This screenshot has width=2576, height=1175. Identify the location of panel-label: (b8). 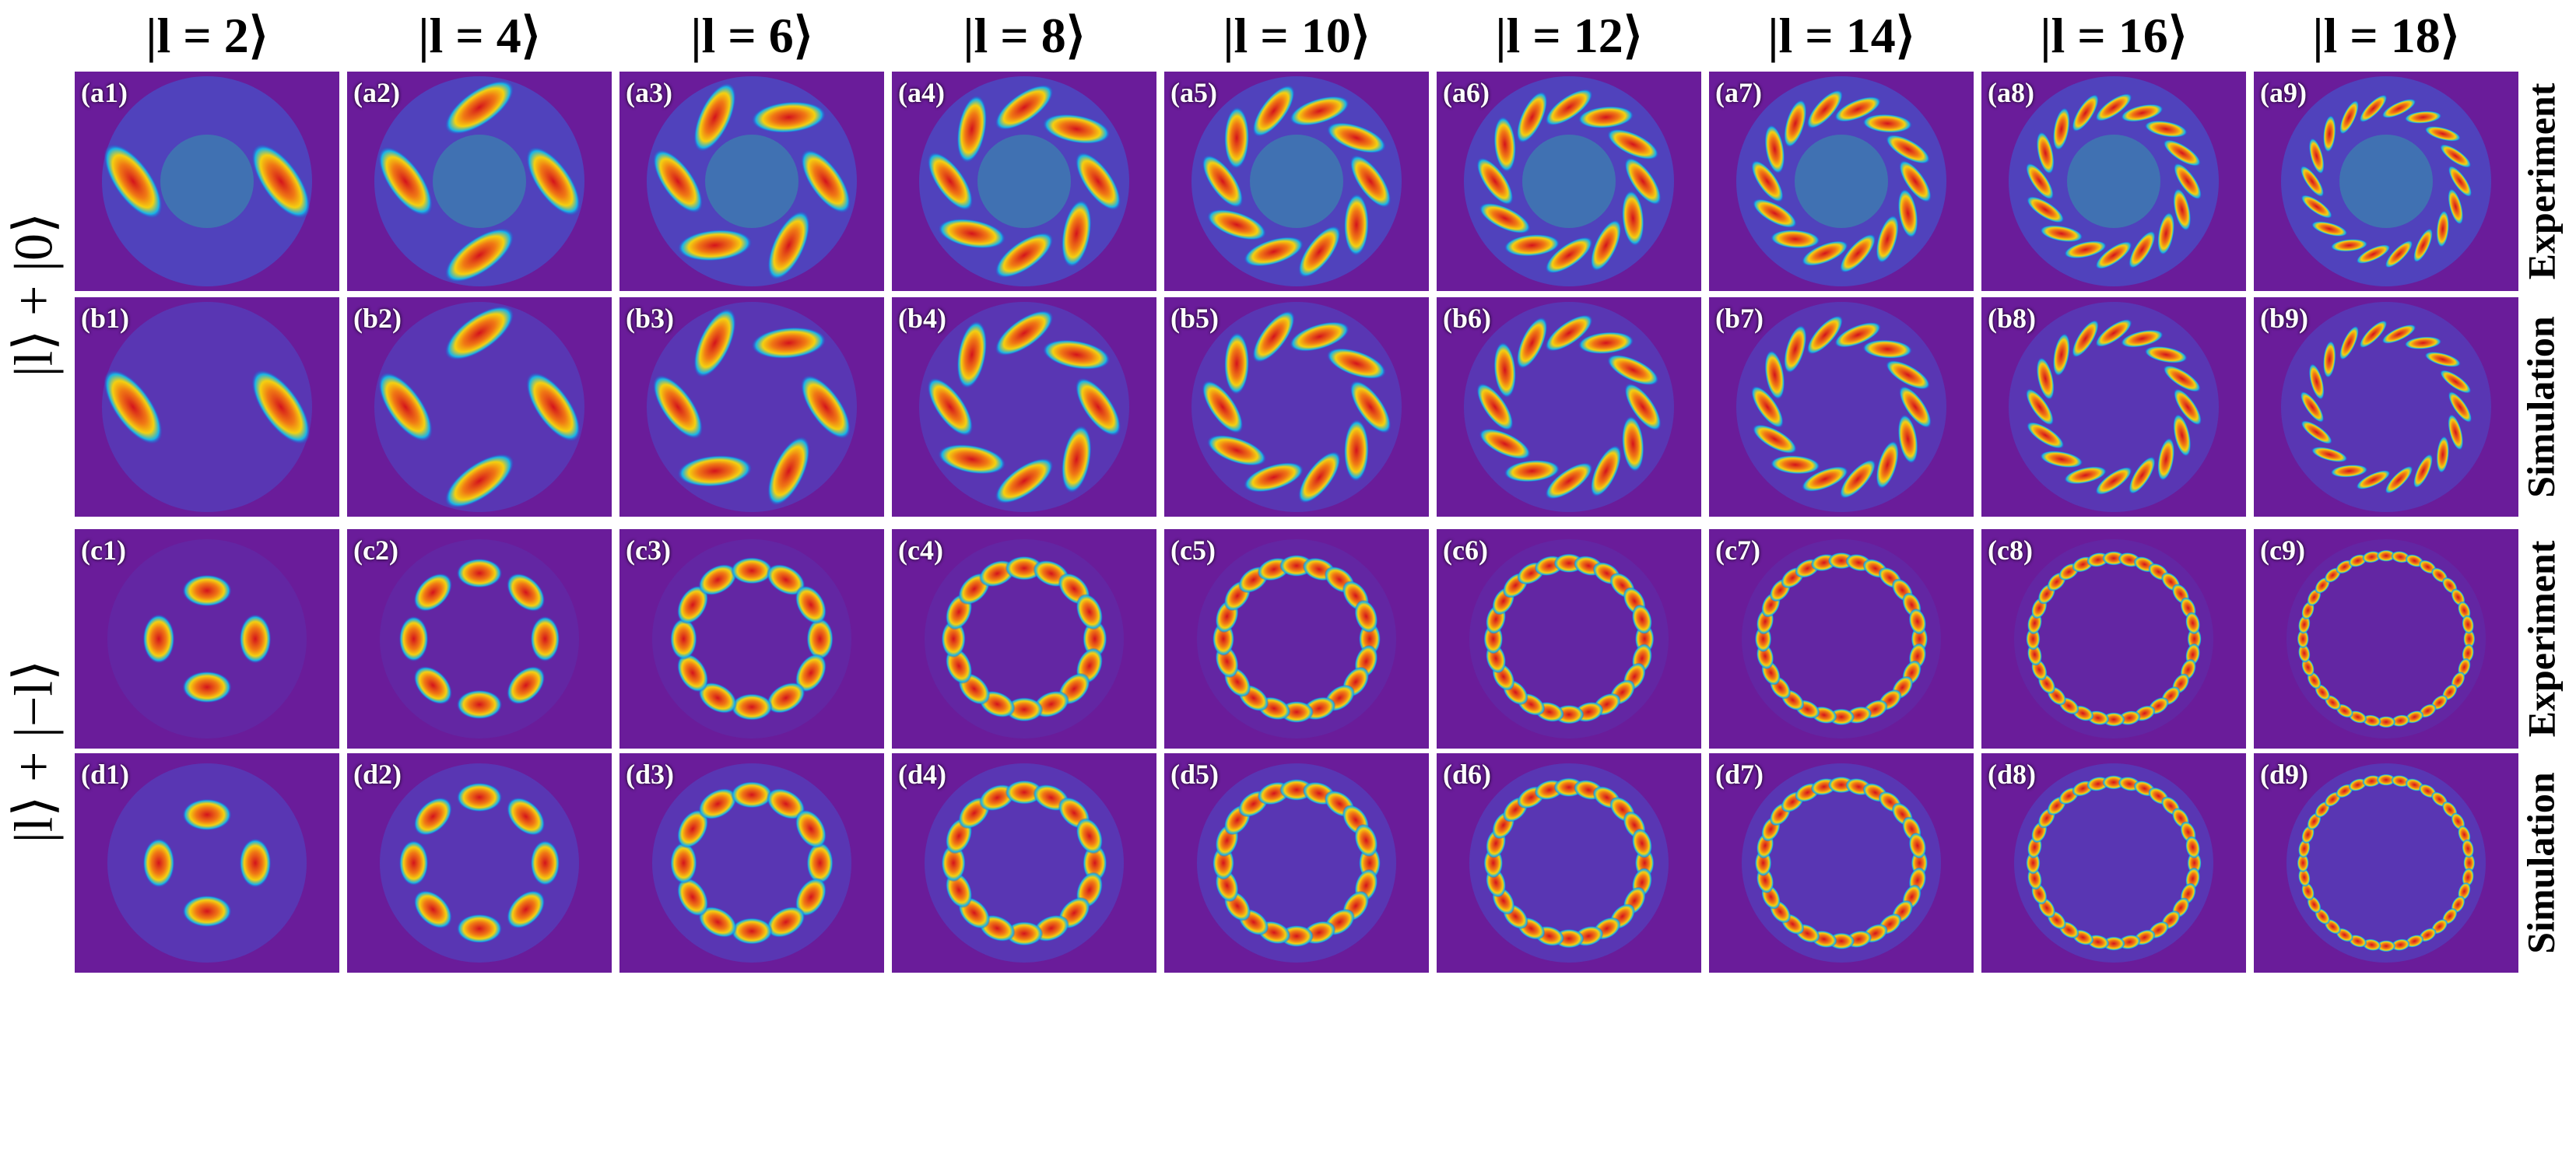
(2012, 318).